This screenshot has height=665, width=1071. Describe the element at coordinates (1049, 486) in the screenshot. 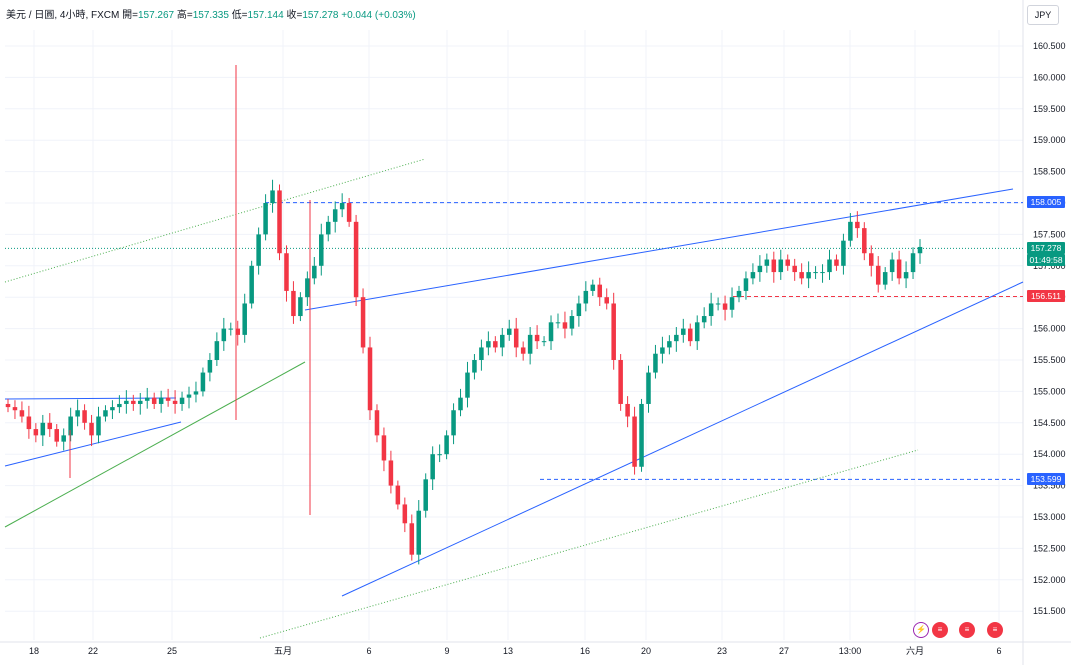

I see `price-tick-label: 153.500` at that location.